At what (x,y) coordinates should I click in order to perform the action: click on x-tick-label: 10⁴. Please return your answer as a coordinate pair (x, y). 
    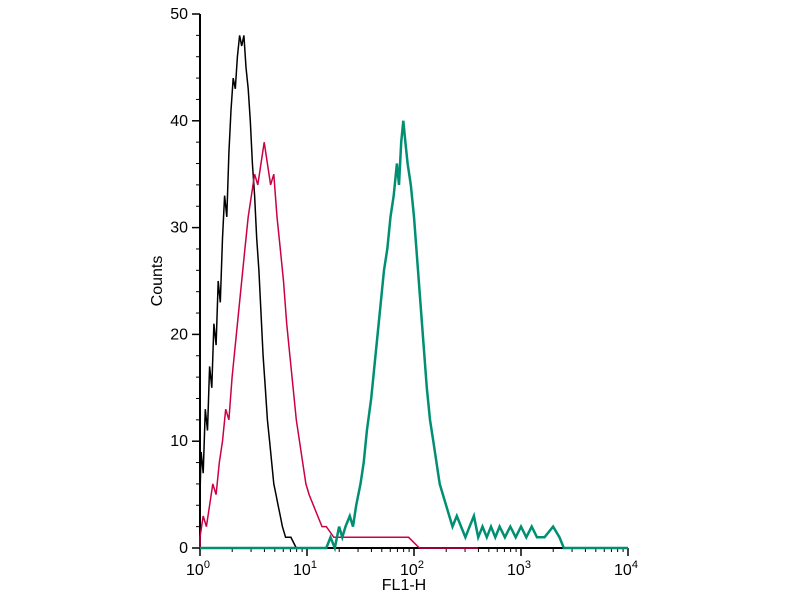
    Looking at the image, I should click on (626, 569).